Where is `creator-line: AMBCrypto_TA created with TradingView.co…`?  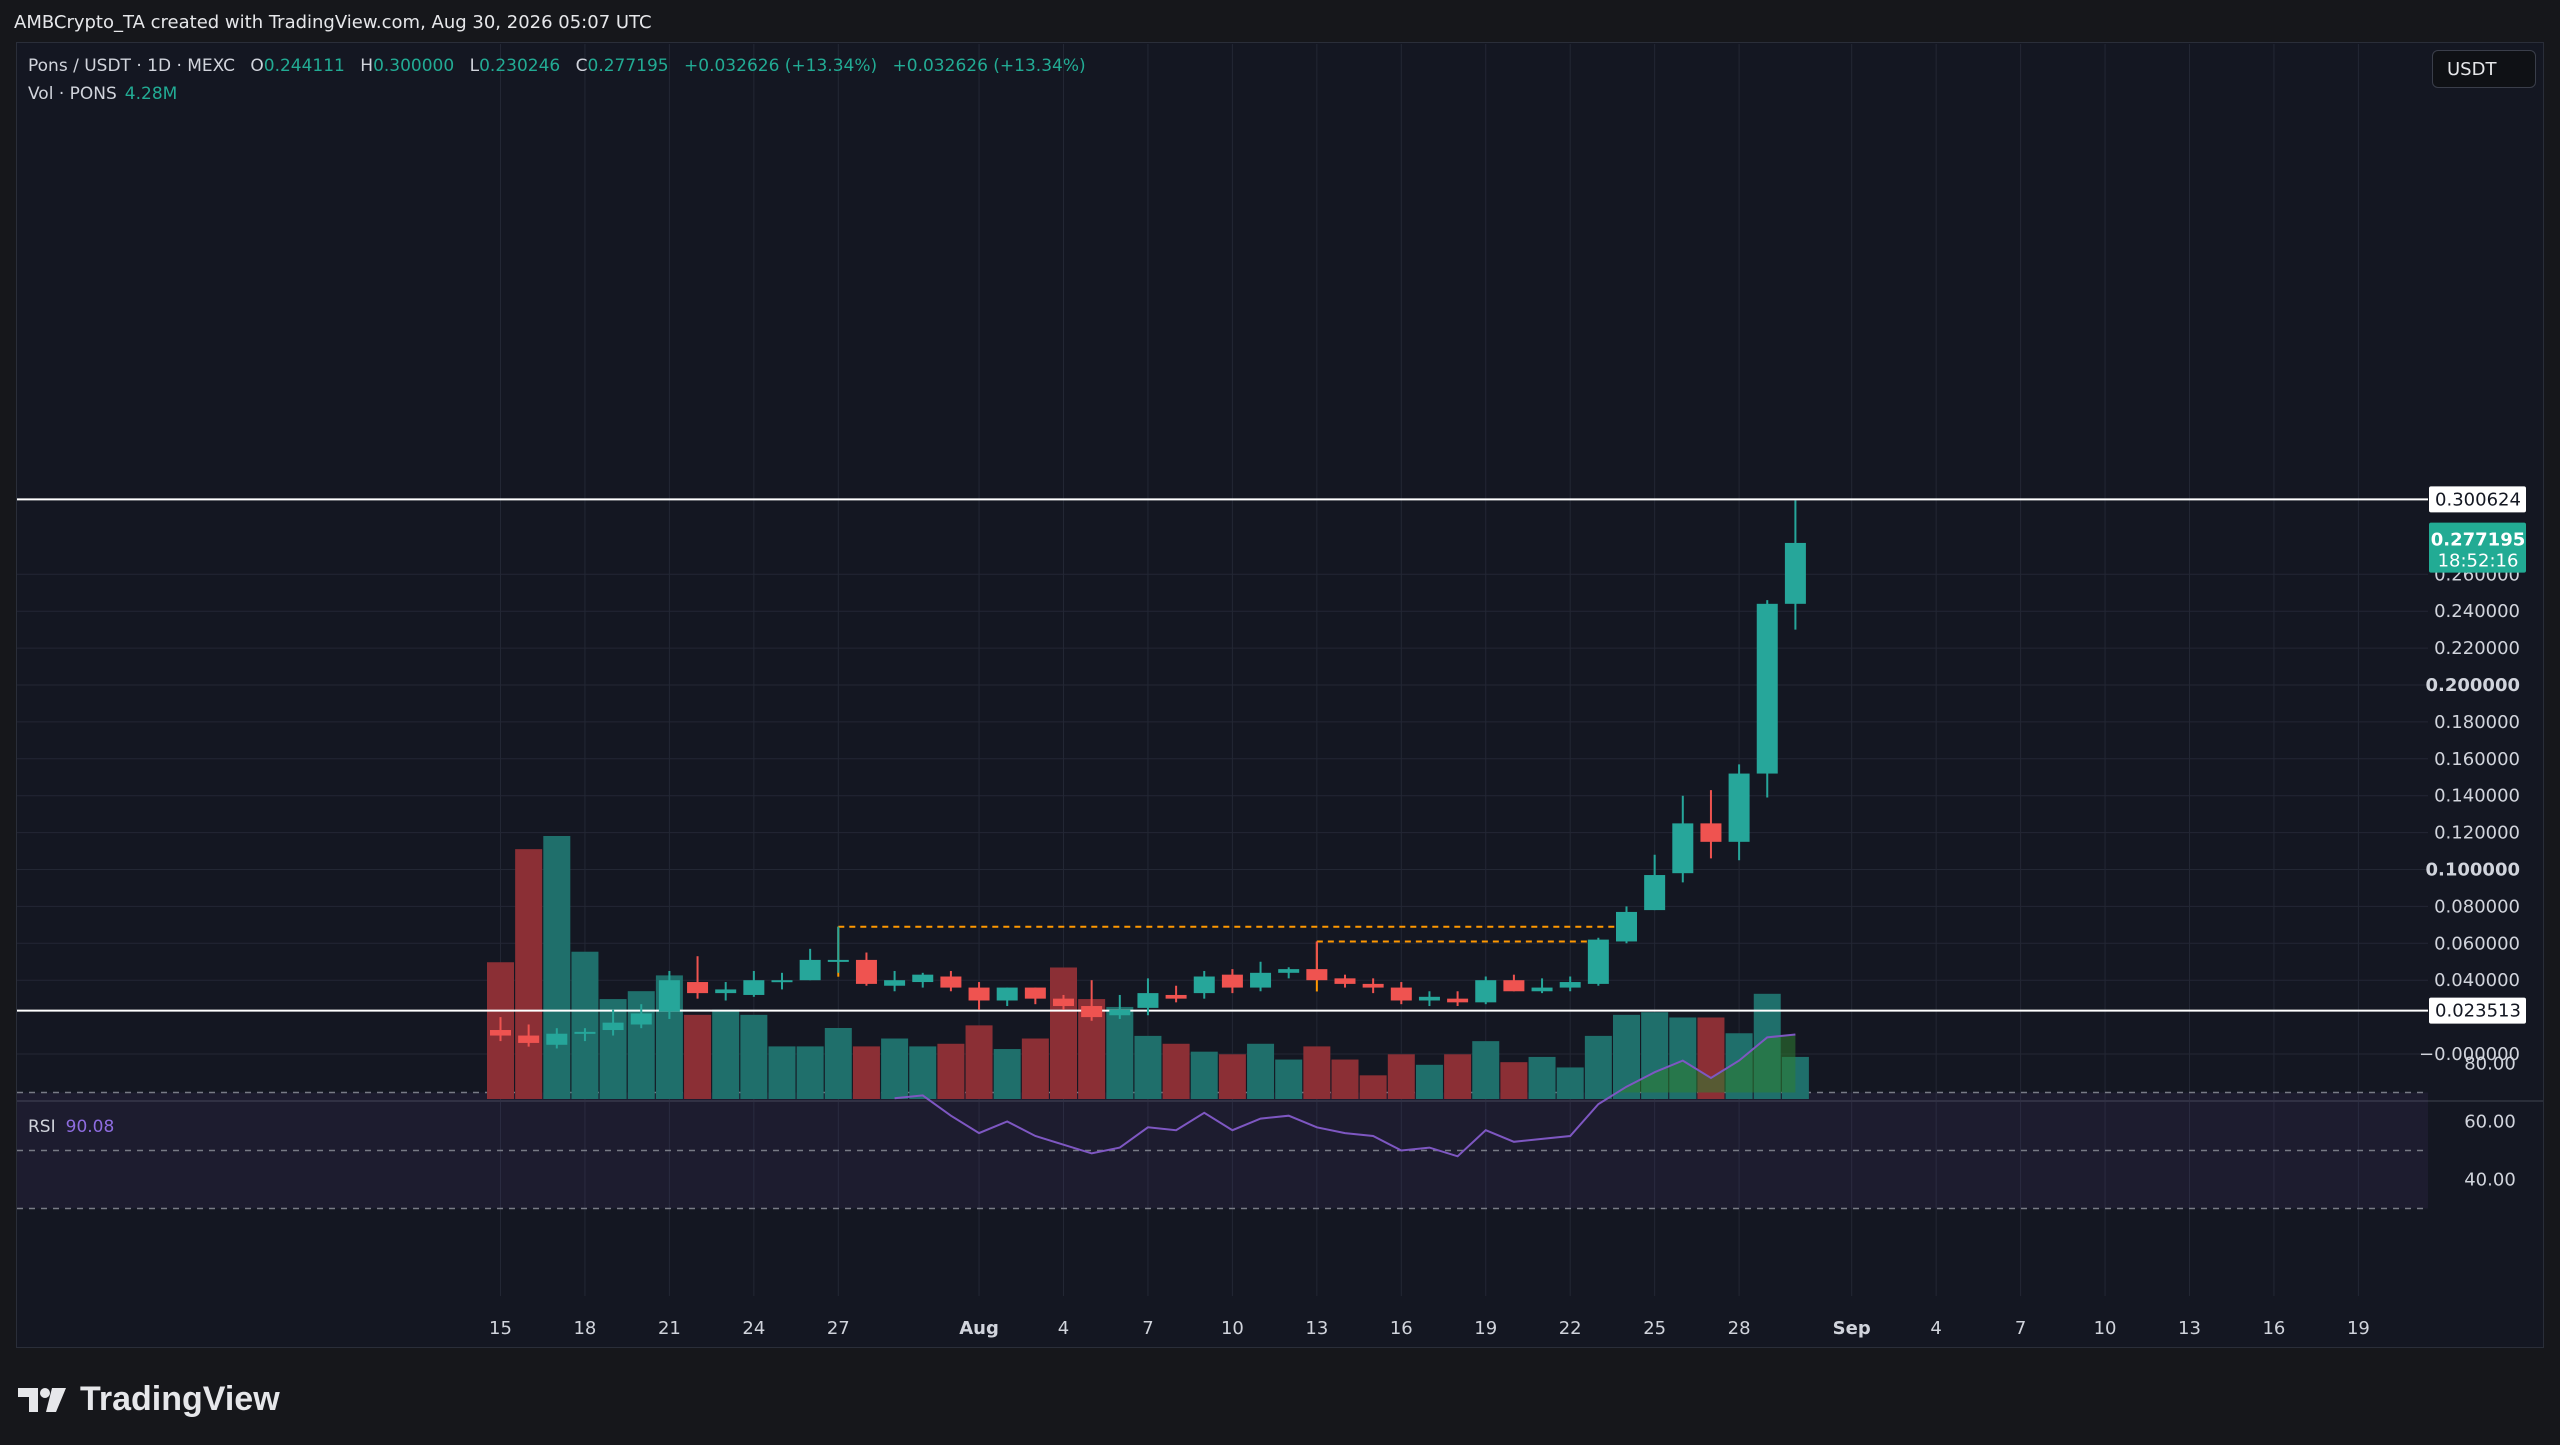 creator-line: AMBCrypto_TA created with TradingView.co… is located at coordinates (333, 22).